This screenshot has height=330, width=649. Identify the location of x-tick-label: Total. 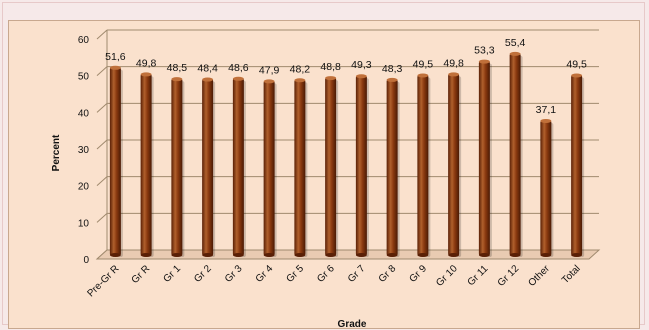
(571, 274).